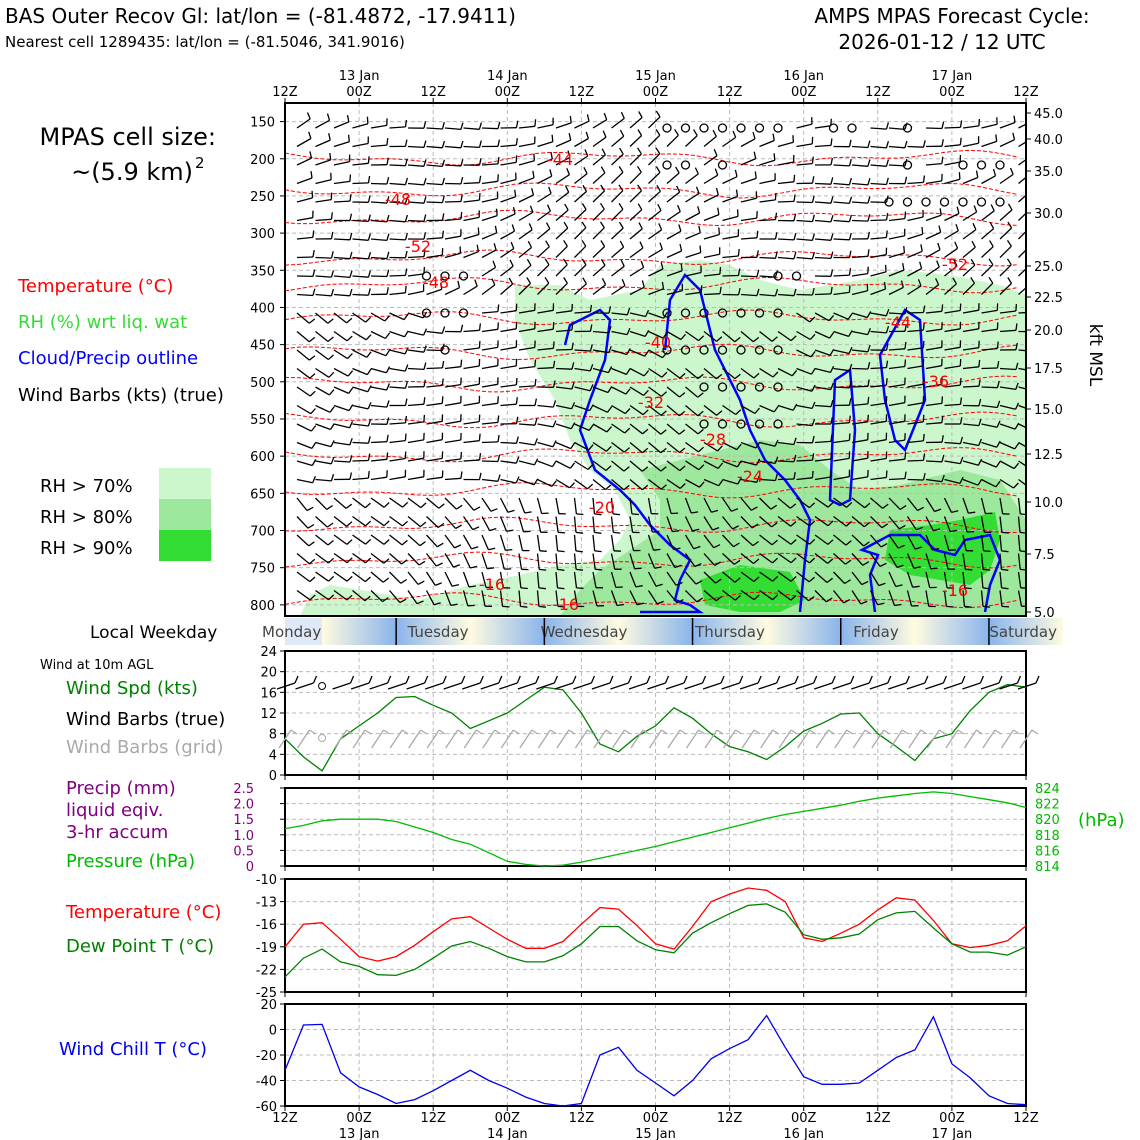  What do you see at coordinates (582, 686) in the screenshot?
I see `wind-barb-true` at bounding box center [582, 686].